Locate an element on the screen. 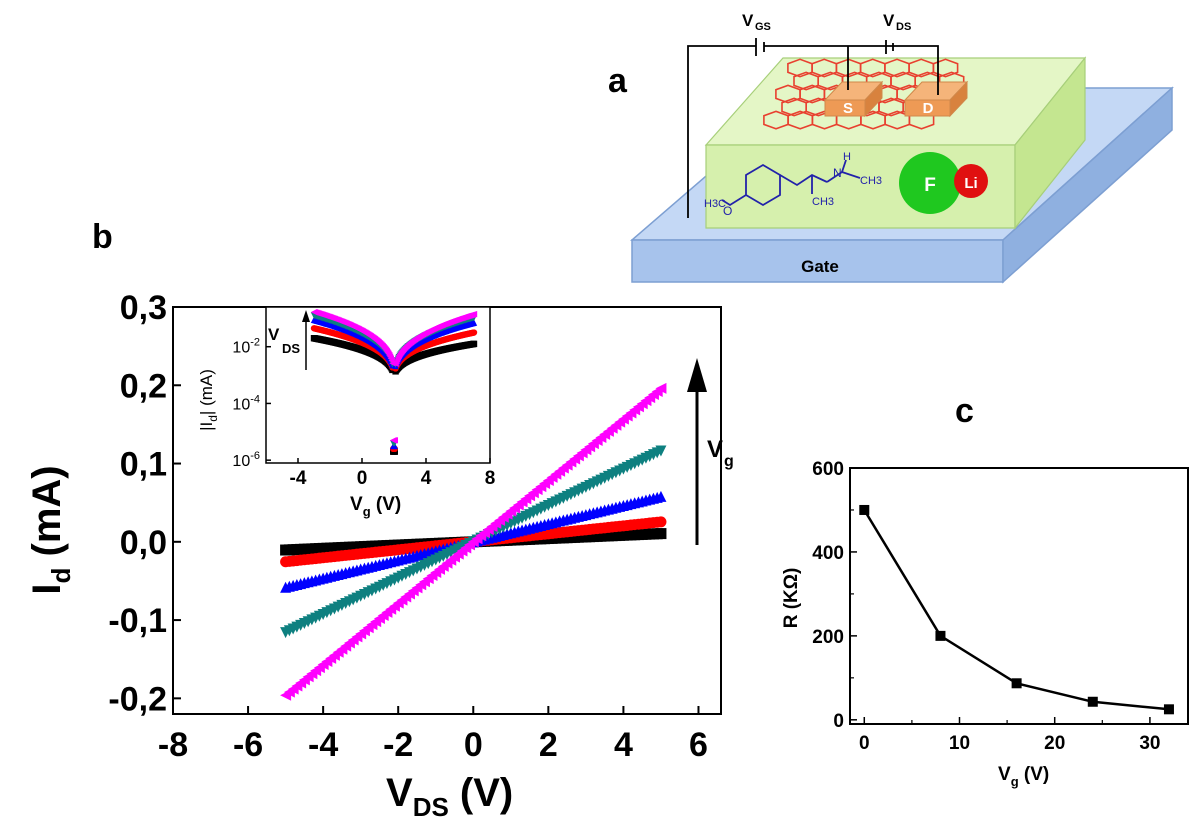 The width and height of the screenshot is (1192, 826). c-x-axis-title: Vg (V) is located at coordinates (1023, 776).